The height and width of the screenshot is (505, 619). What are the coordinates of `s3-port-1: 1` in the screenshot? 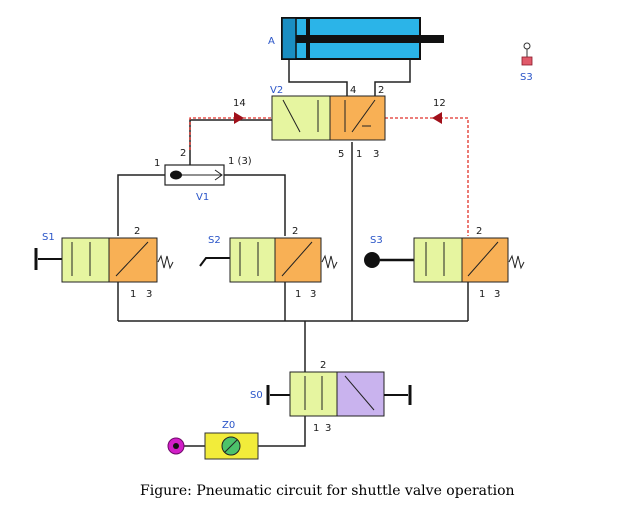 It's located at (482, 294).